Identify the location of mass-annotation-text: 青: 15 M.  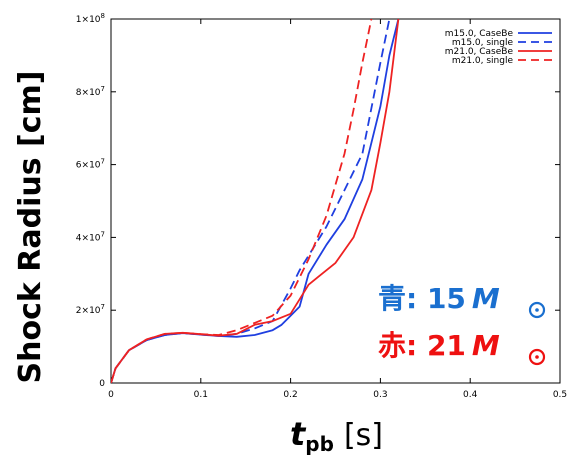
(439, 298).